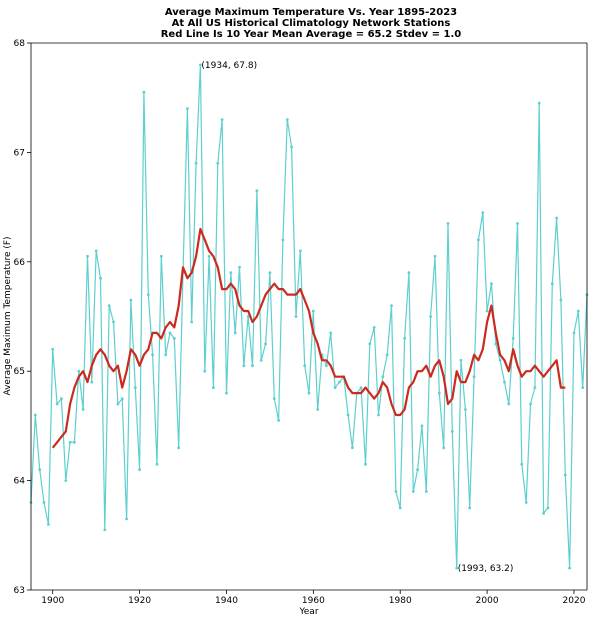 This screenshot has height=620, width=597. I want to click on y-tick-label: 68, so click(20, 44).